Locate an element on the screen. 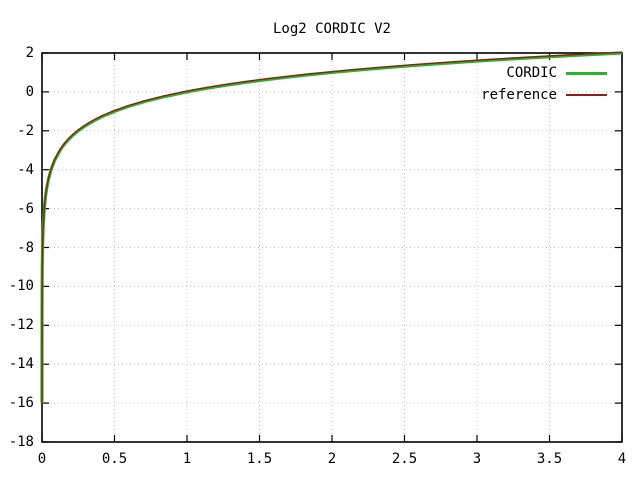 Image resolution: width=640 pixels, height=480 pixels. legend-label-reference: reference is located at coordinates (519, 95).